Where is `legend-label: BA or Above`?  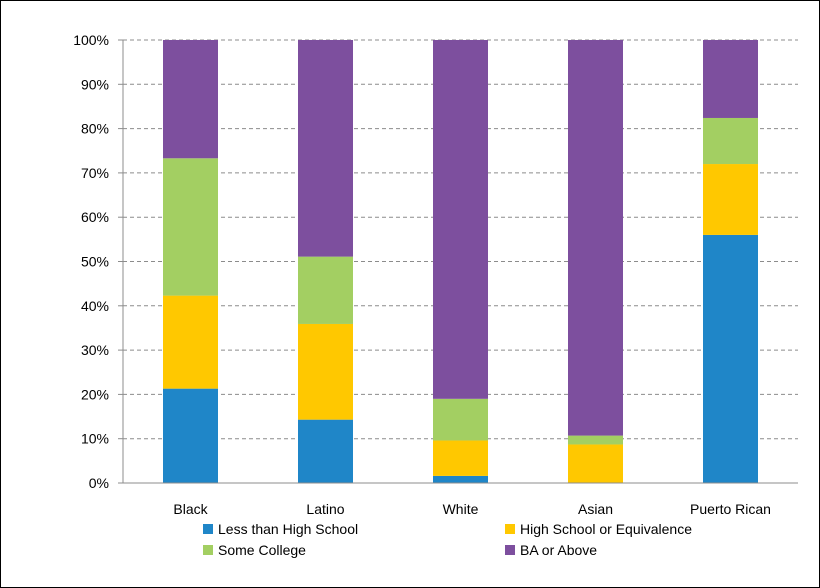
legend-label: BA or Above is located at coordinates (558, 550).